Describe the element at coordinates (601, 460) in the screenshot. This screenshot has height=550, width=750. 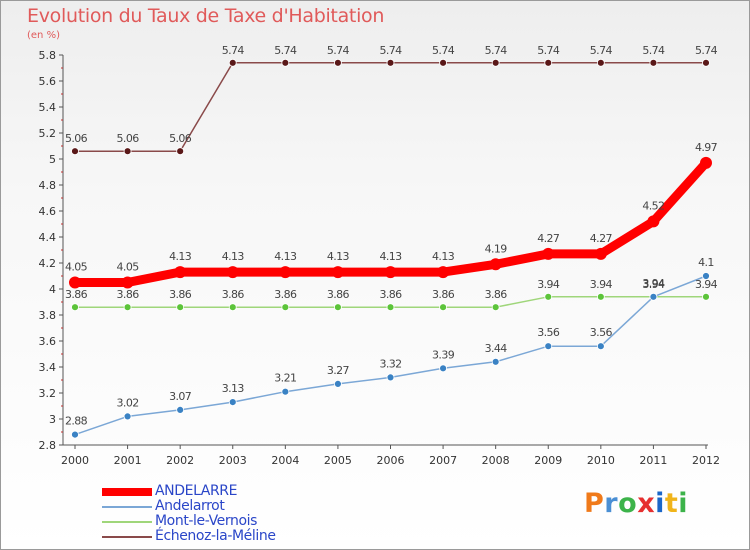
I see `x-tick-label: 2010` at that location.